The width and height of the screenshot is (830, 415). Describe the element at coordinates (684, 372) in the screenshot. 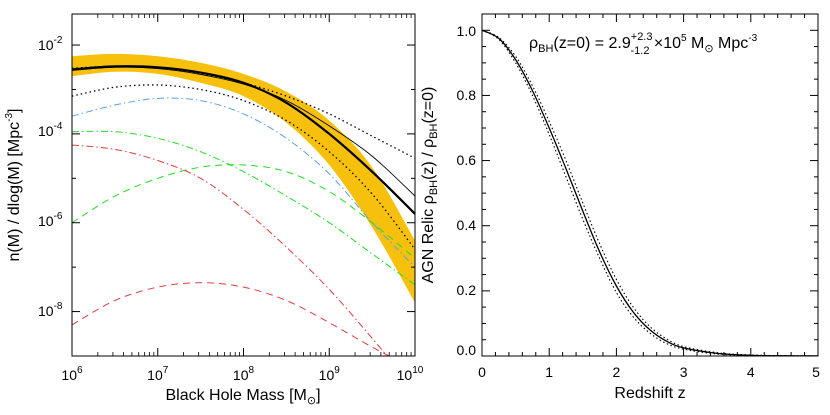

I see `right-x-tick-label: 3` at that location.